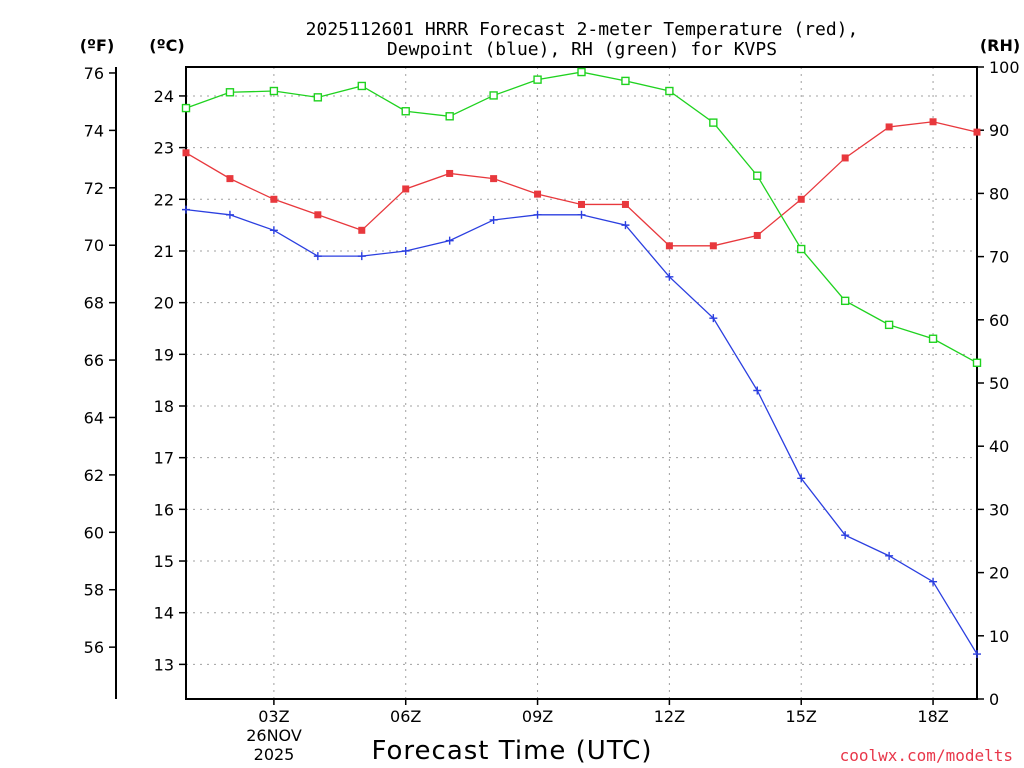 This screenshot has height=768, width=1024. Describe the element at coordinates (94, 647) in the screenshot. I see `fahrenheit-tick-label: 56` at that location.